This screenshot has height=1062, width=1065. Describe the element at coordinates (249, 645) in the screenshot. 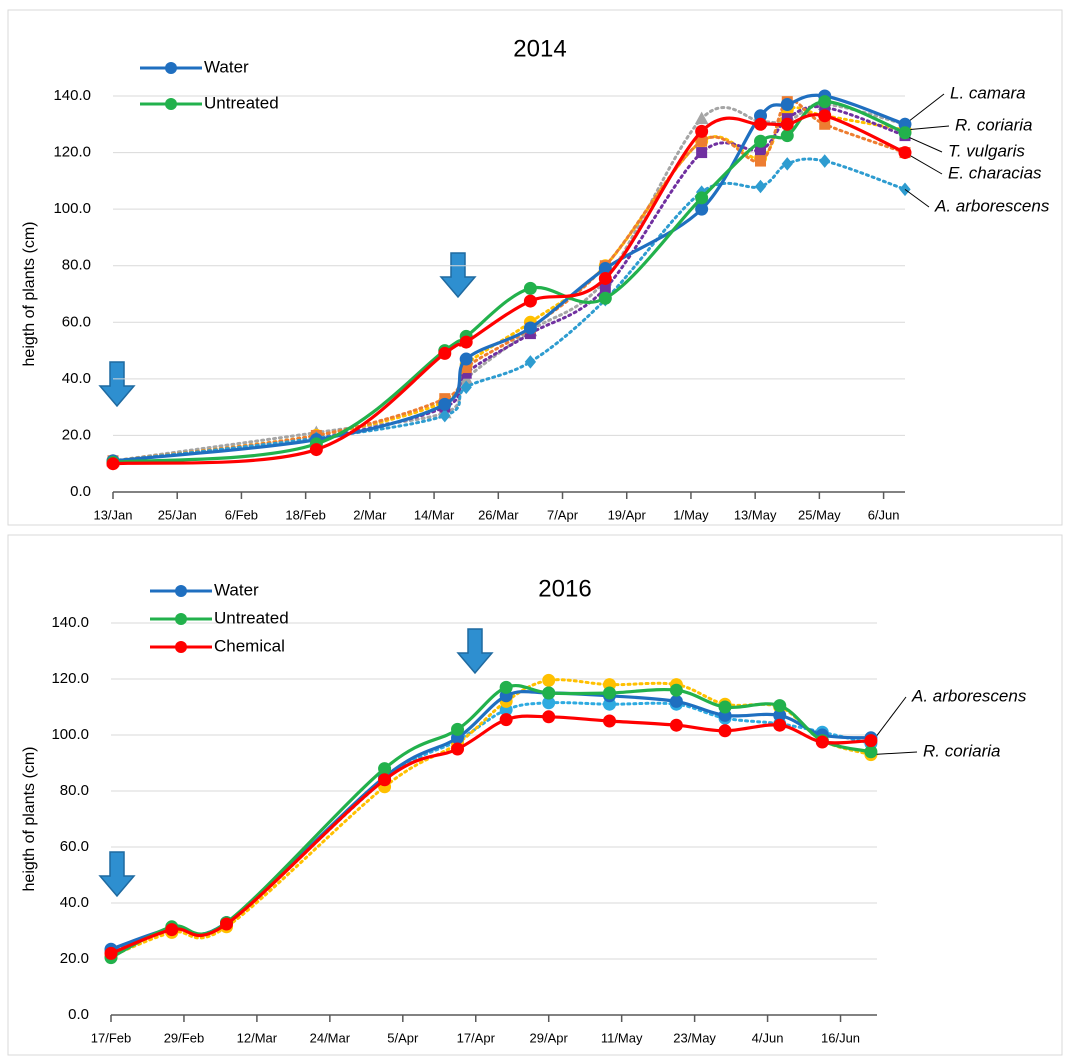

I see `legend-label: Chemical` at that location.